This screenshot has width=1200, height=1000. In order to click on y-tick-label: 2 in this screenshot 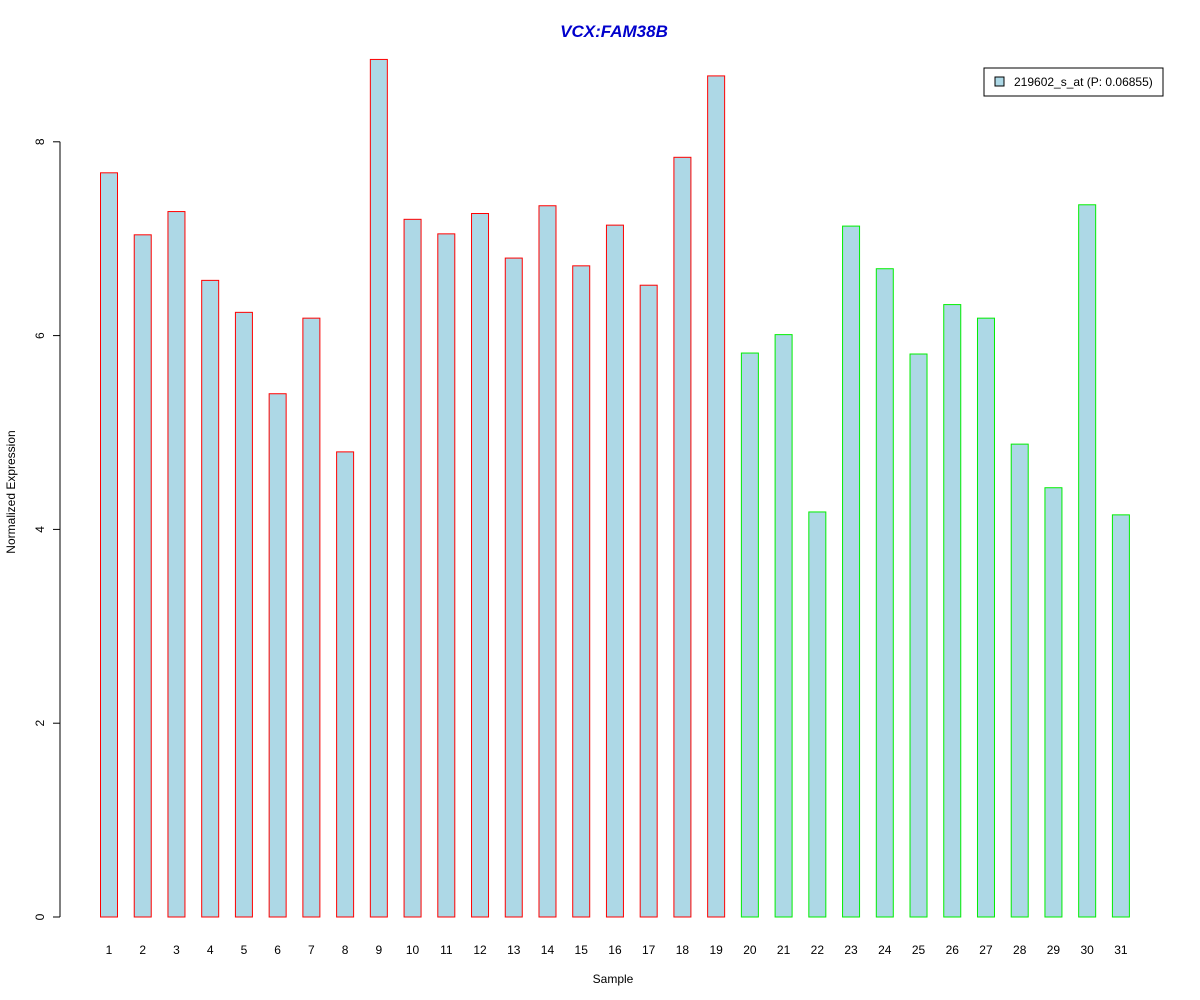, I will do `click(40, 723)`.